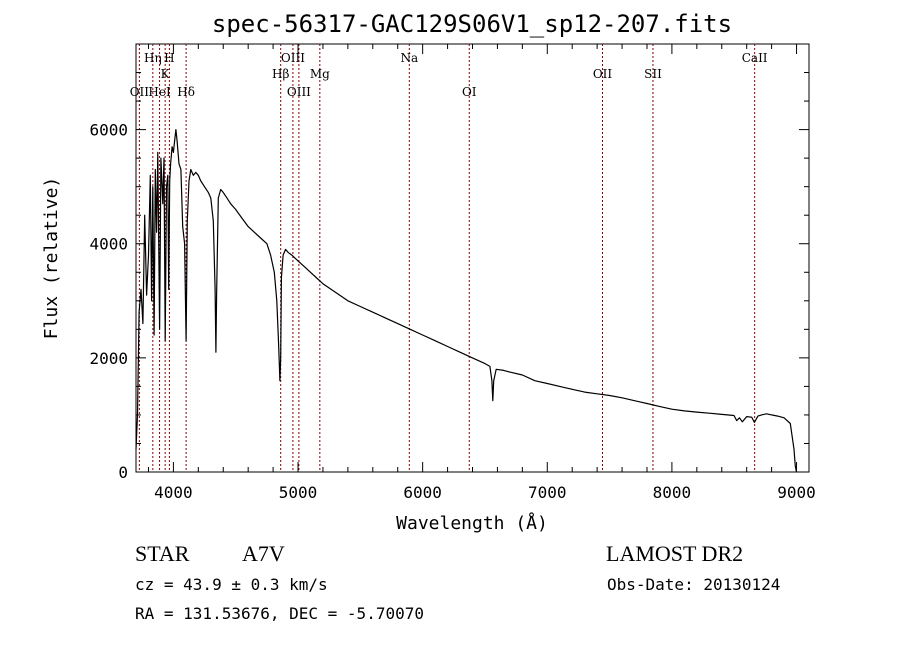 The height and width of the screenshot is (649, 900). I want to click on line-marker-label: Mg, so click(320, 74).